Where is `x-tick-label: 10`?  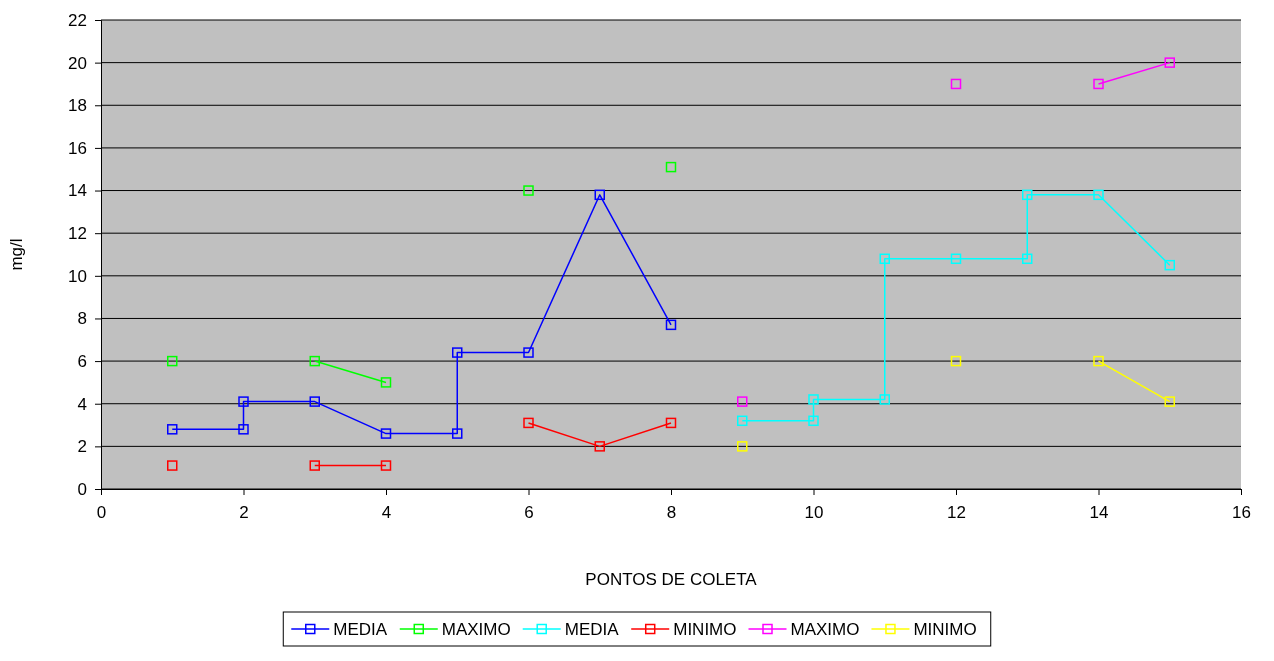
x-tick-label: 10 is located at coordinates (814, 513).